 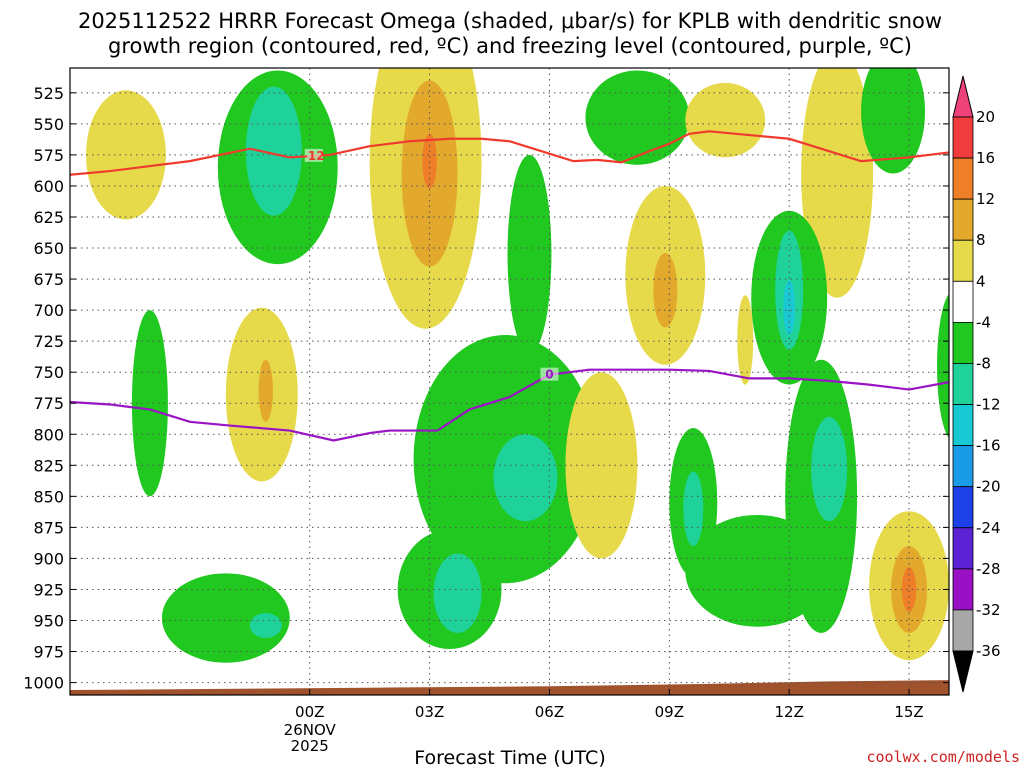 What do you see at coordinates (48, 248) in the screenshot?
I see `y-tick-label-650: 650` at bounding box center [48, 248].